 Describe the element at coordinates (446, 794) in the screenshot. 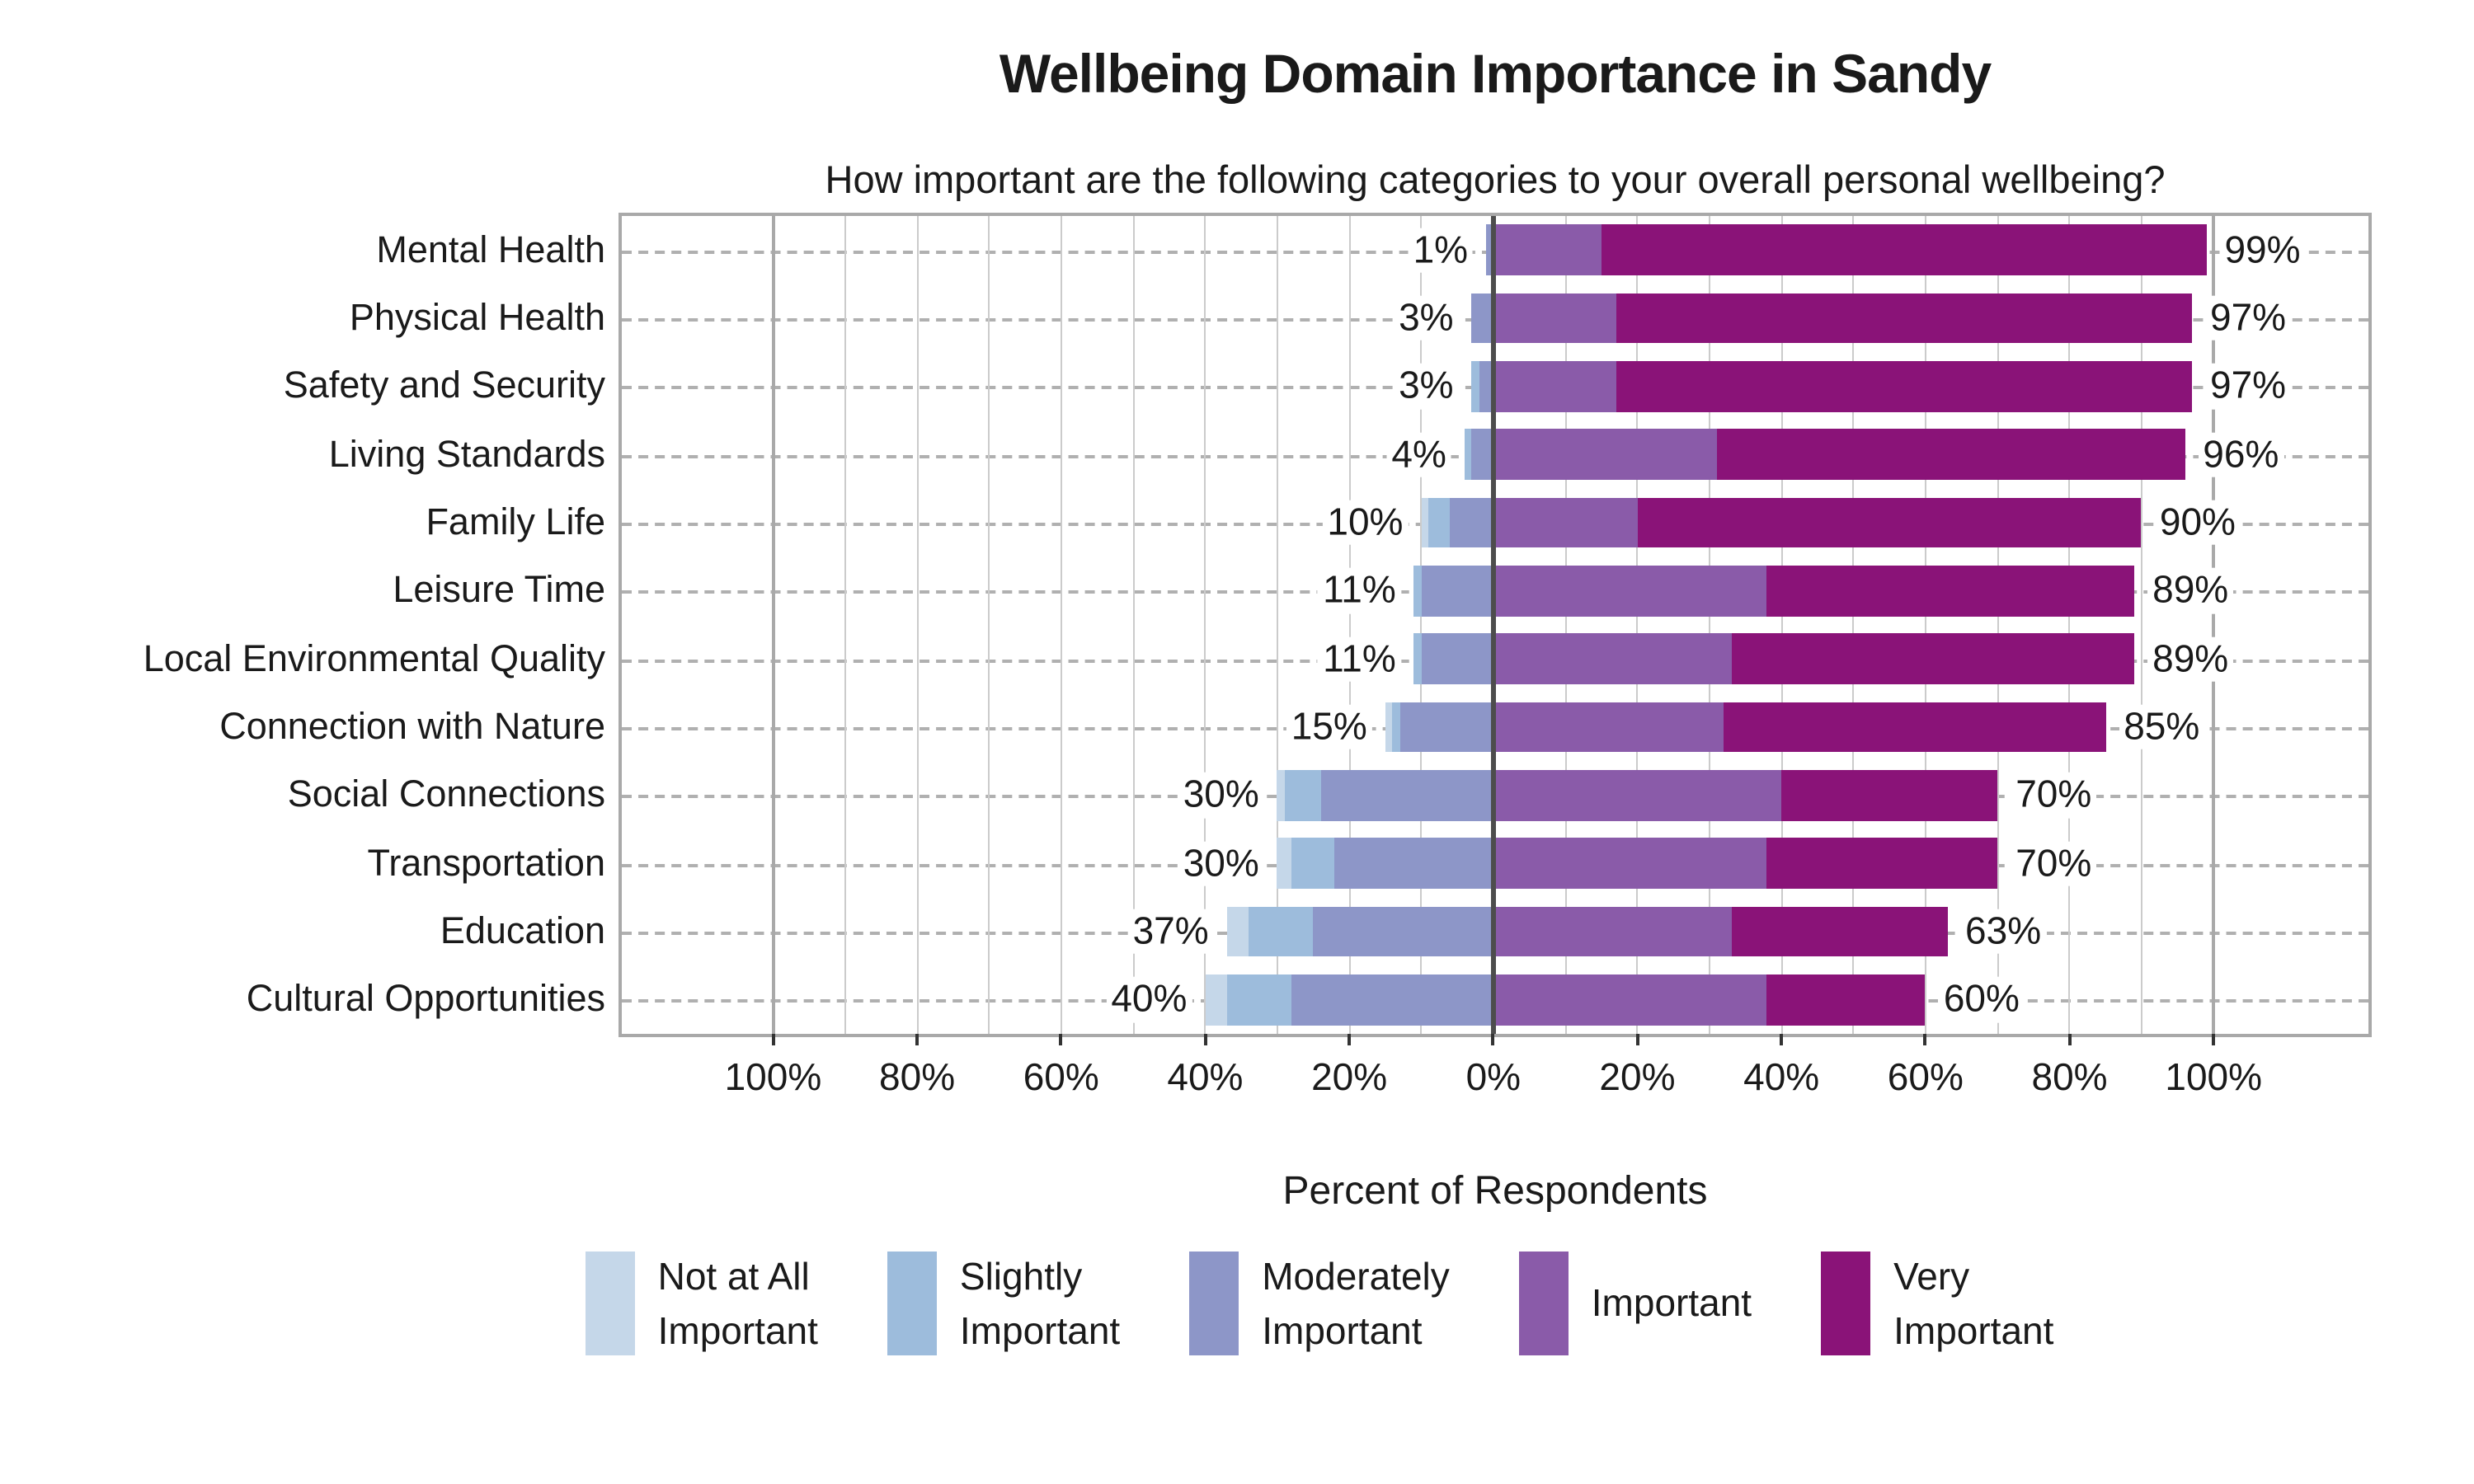

I see `category-label: Social Connections` at that location.